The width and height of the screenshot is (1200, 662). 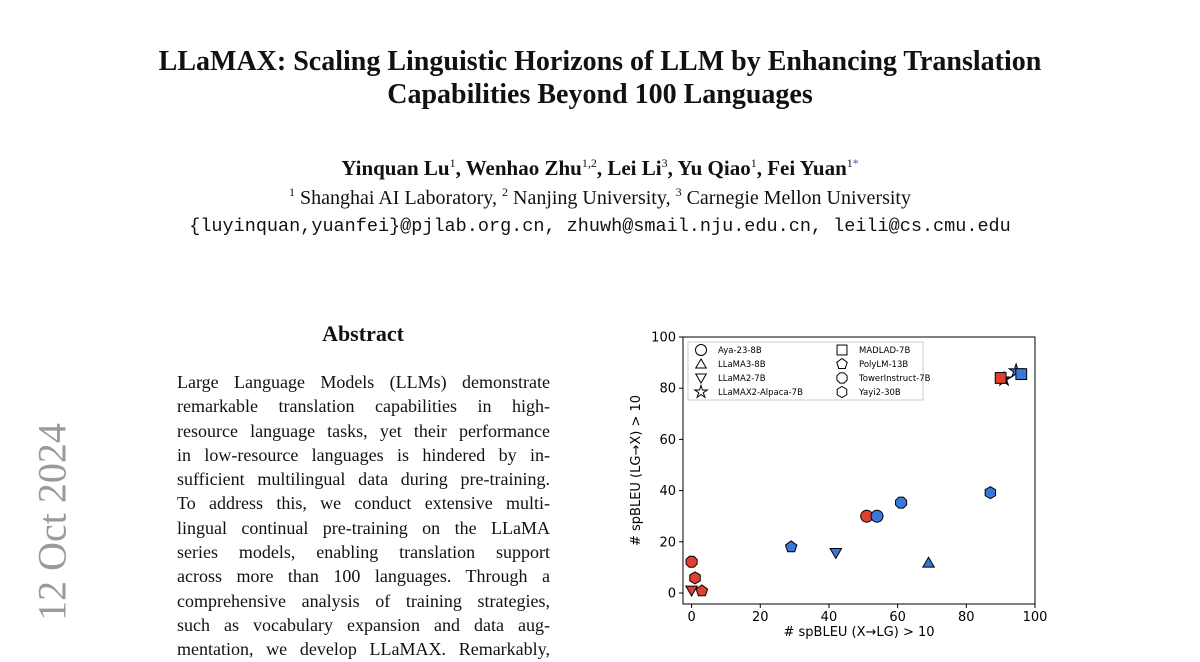 I want to click on arxiv-stamp: 12 Oct 2024, so click(x=52, y=522).